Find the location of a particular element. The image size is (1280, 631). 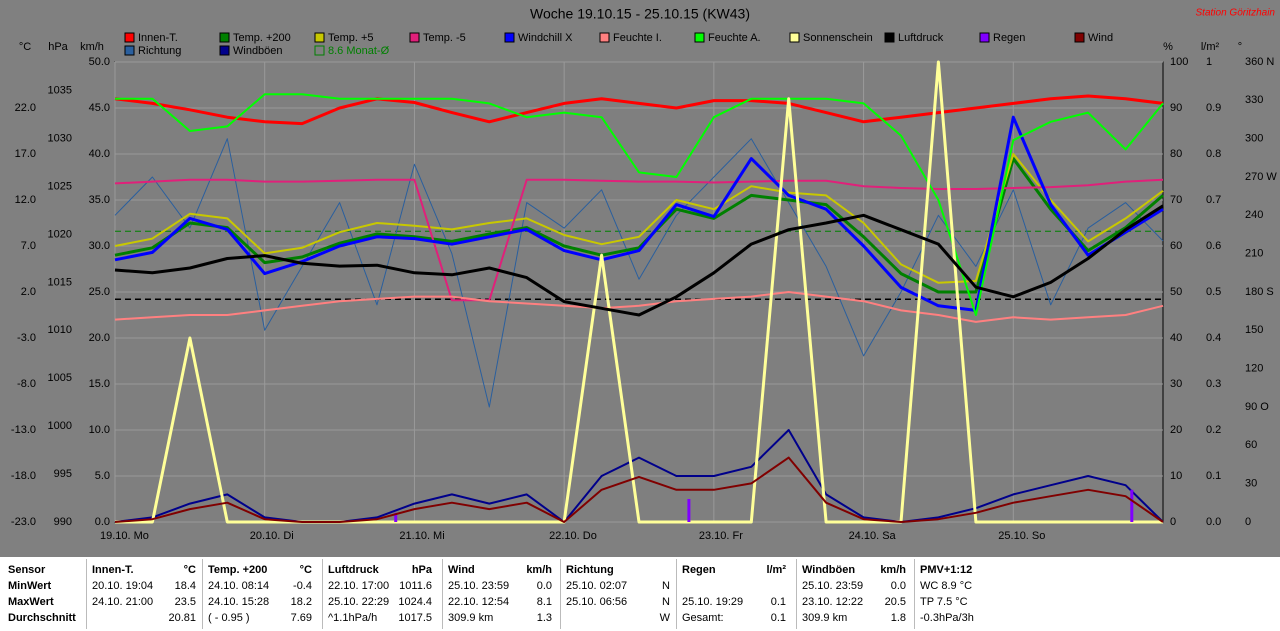

y-tick-label: 90 O is located at coordinates (1257, 407).